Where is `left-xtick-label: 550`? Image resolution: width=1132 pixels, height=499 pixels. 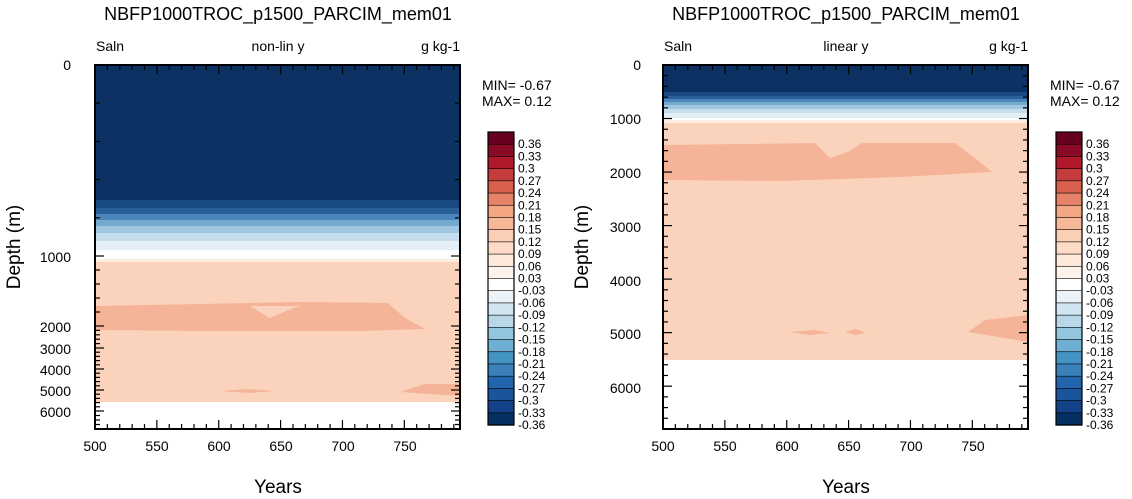 left-xtick-label: 550 is located at coordinates (157, 446).